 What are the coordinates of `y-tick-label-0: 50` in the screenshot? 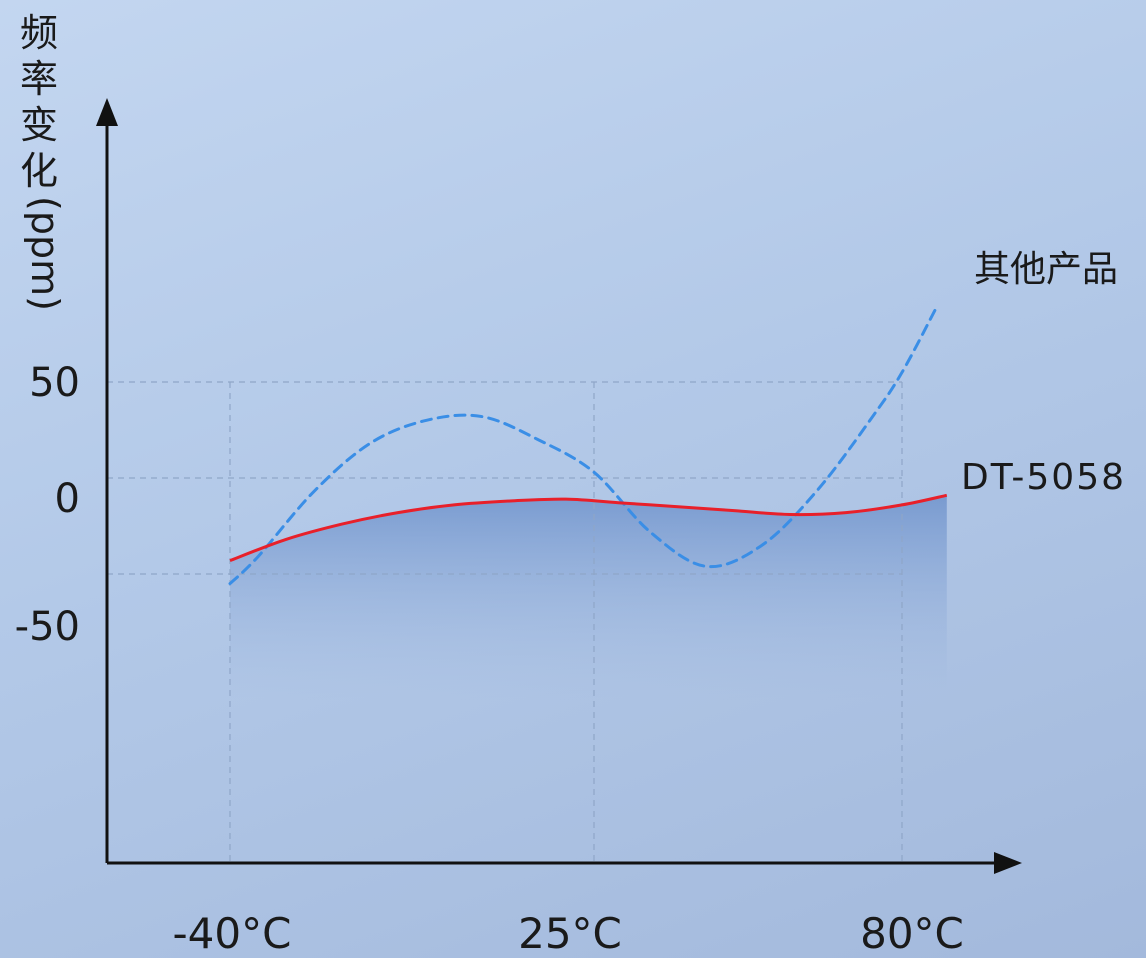 It's located at (54, 383).